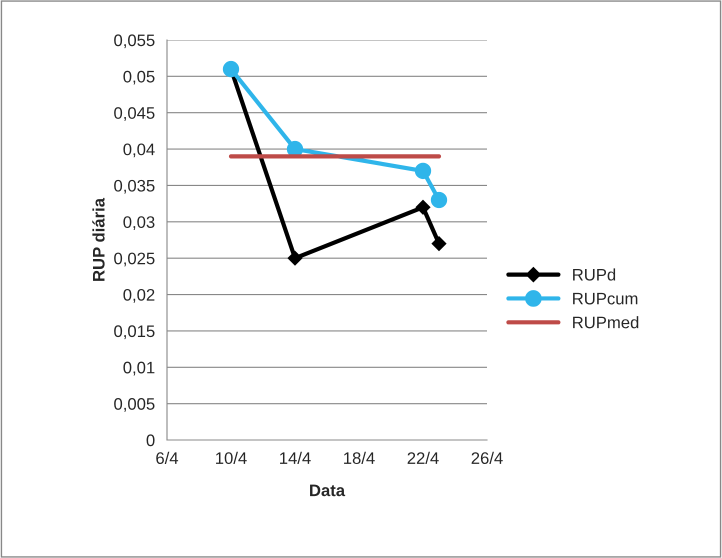 Image resolution: width=722 pixels, height=558 pixels. Describe the element at coordinates (605, 298) in the screenshot. I see `legend-label: RUPcum` at that location.